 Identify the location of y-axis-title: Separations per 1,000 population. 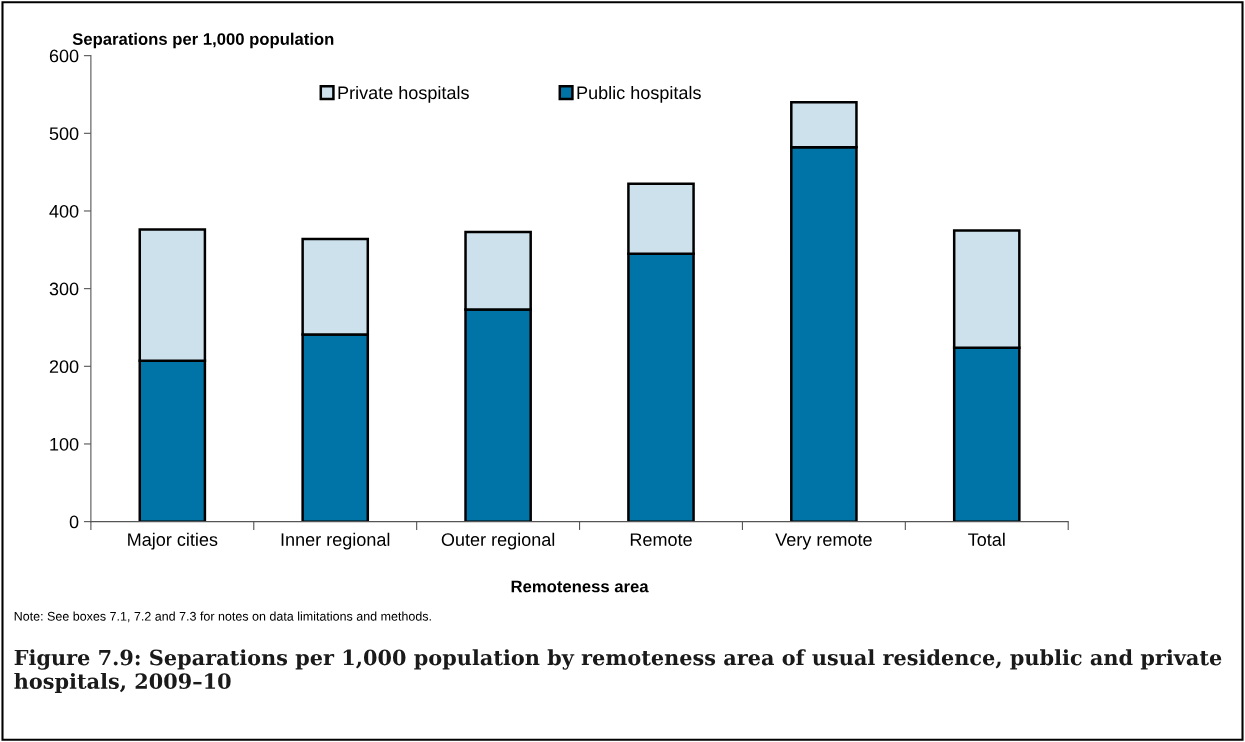
(203, 40).